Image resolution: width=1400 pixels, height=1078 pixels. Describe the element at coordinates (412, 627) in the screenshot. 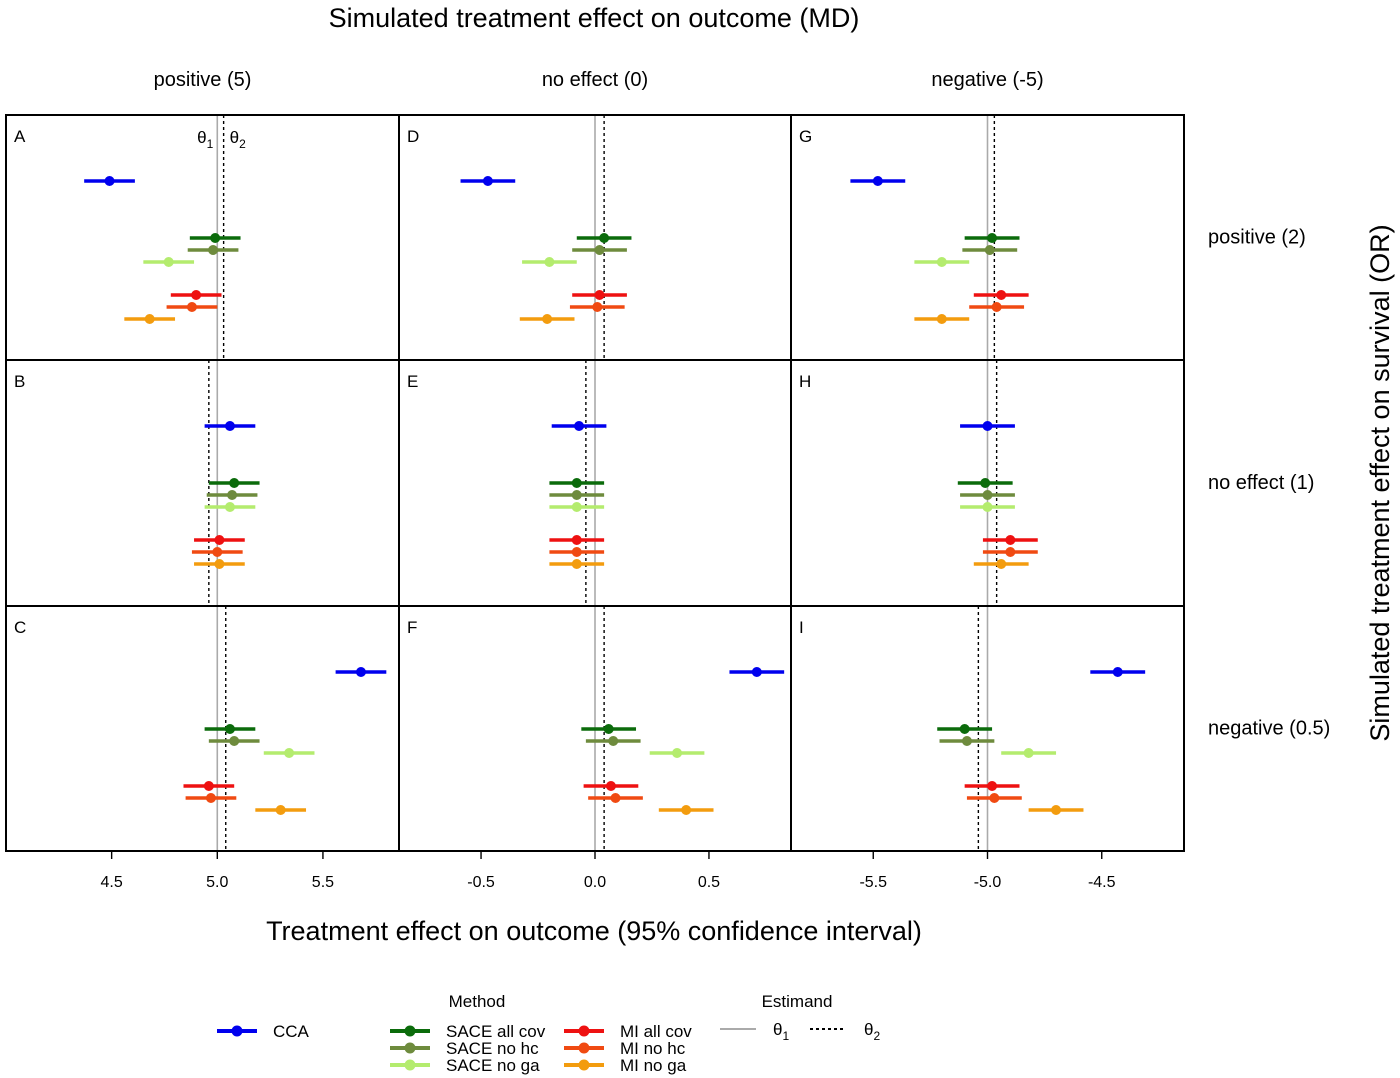

I see `panel-label: F` at that location.